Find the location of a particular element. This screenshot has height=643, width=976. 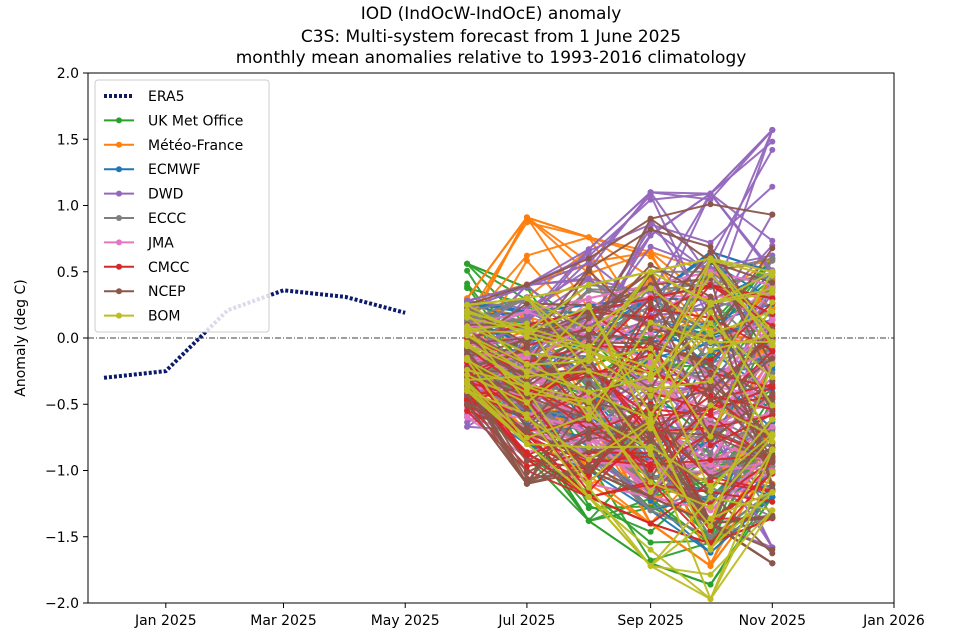

y-tick-label: 0.5 is located at coordinates (68, 273).